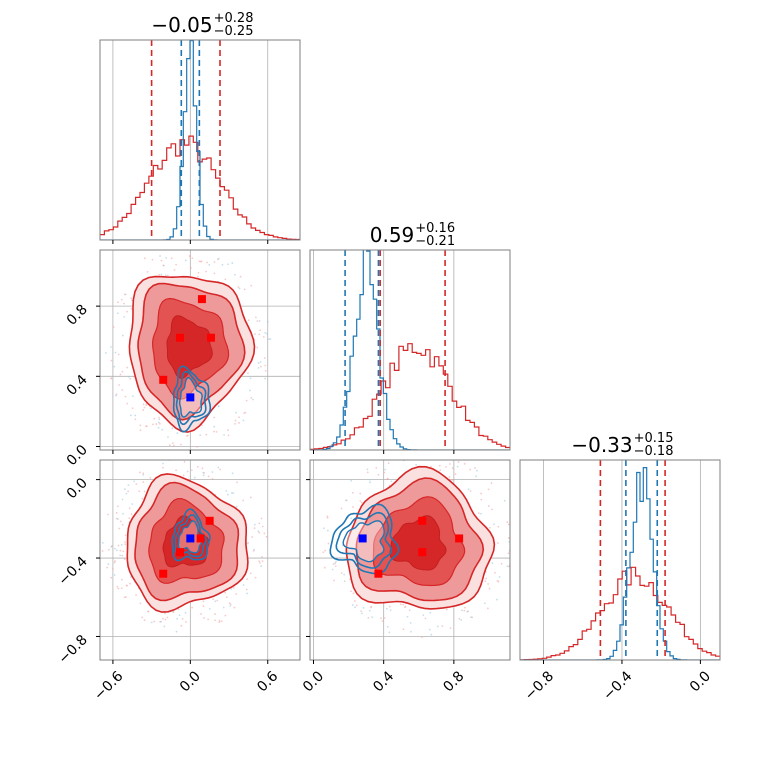 This screenshot has height=760, width=760. I want to click on marginal-p1-narrow-hist, so click(200, 140).